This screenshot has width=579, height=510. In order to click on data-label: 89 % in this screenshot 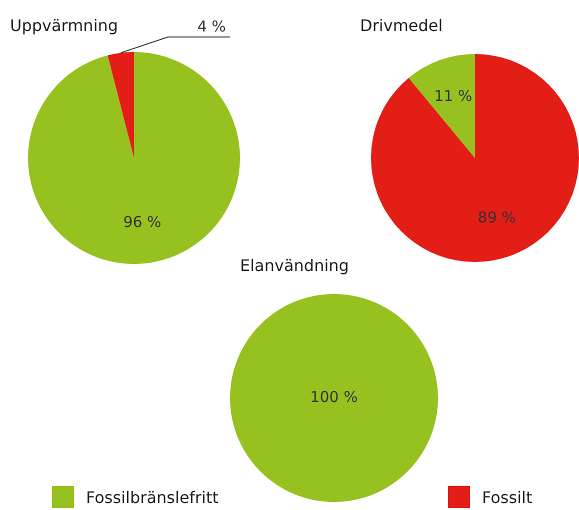, I will do `click(497, 217)`.